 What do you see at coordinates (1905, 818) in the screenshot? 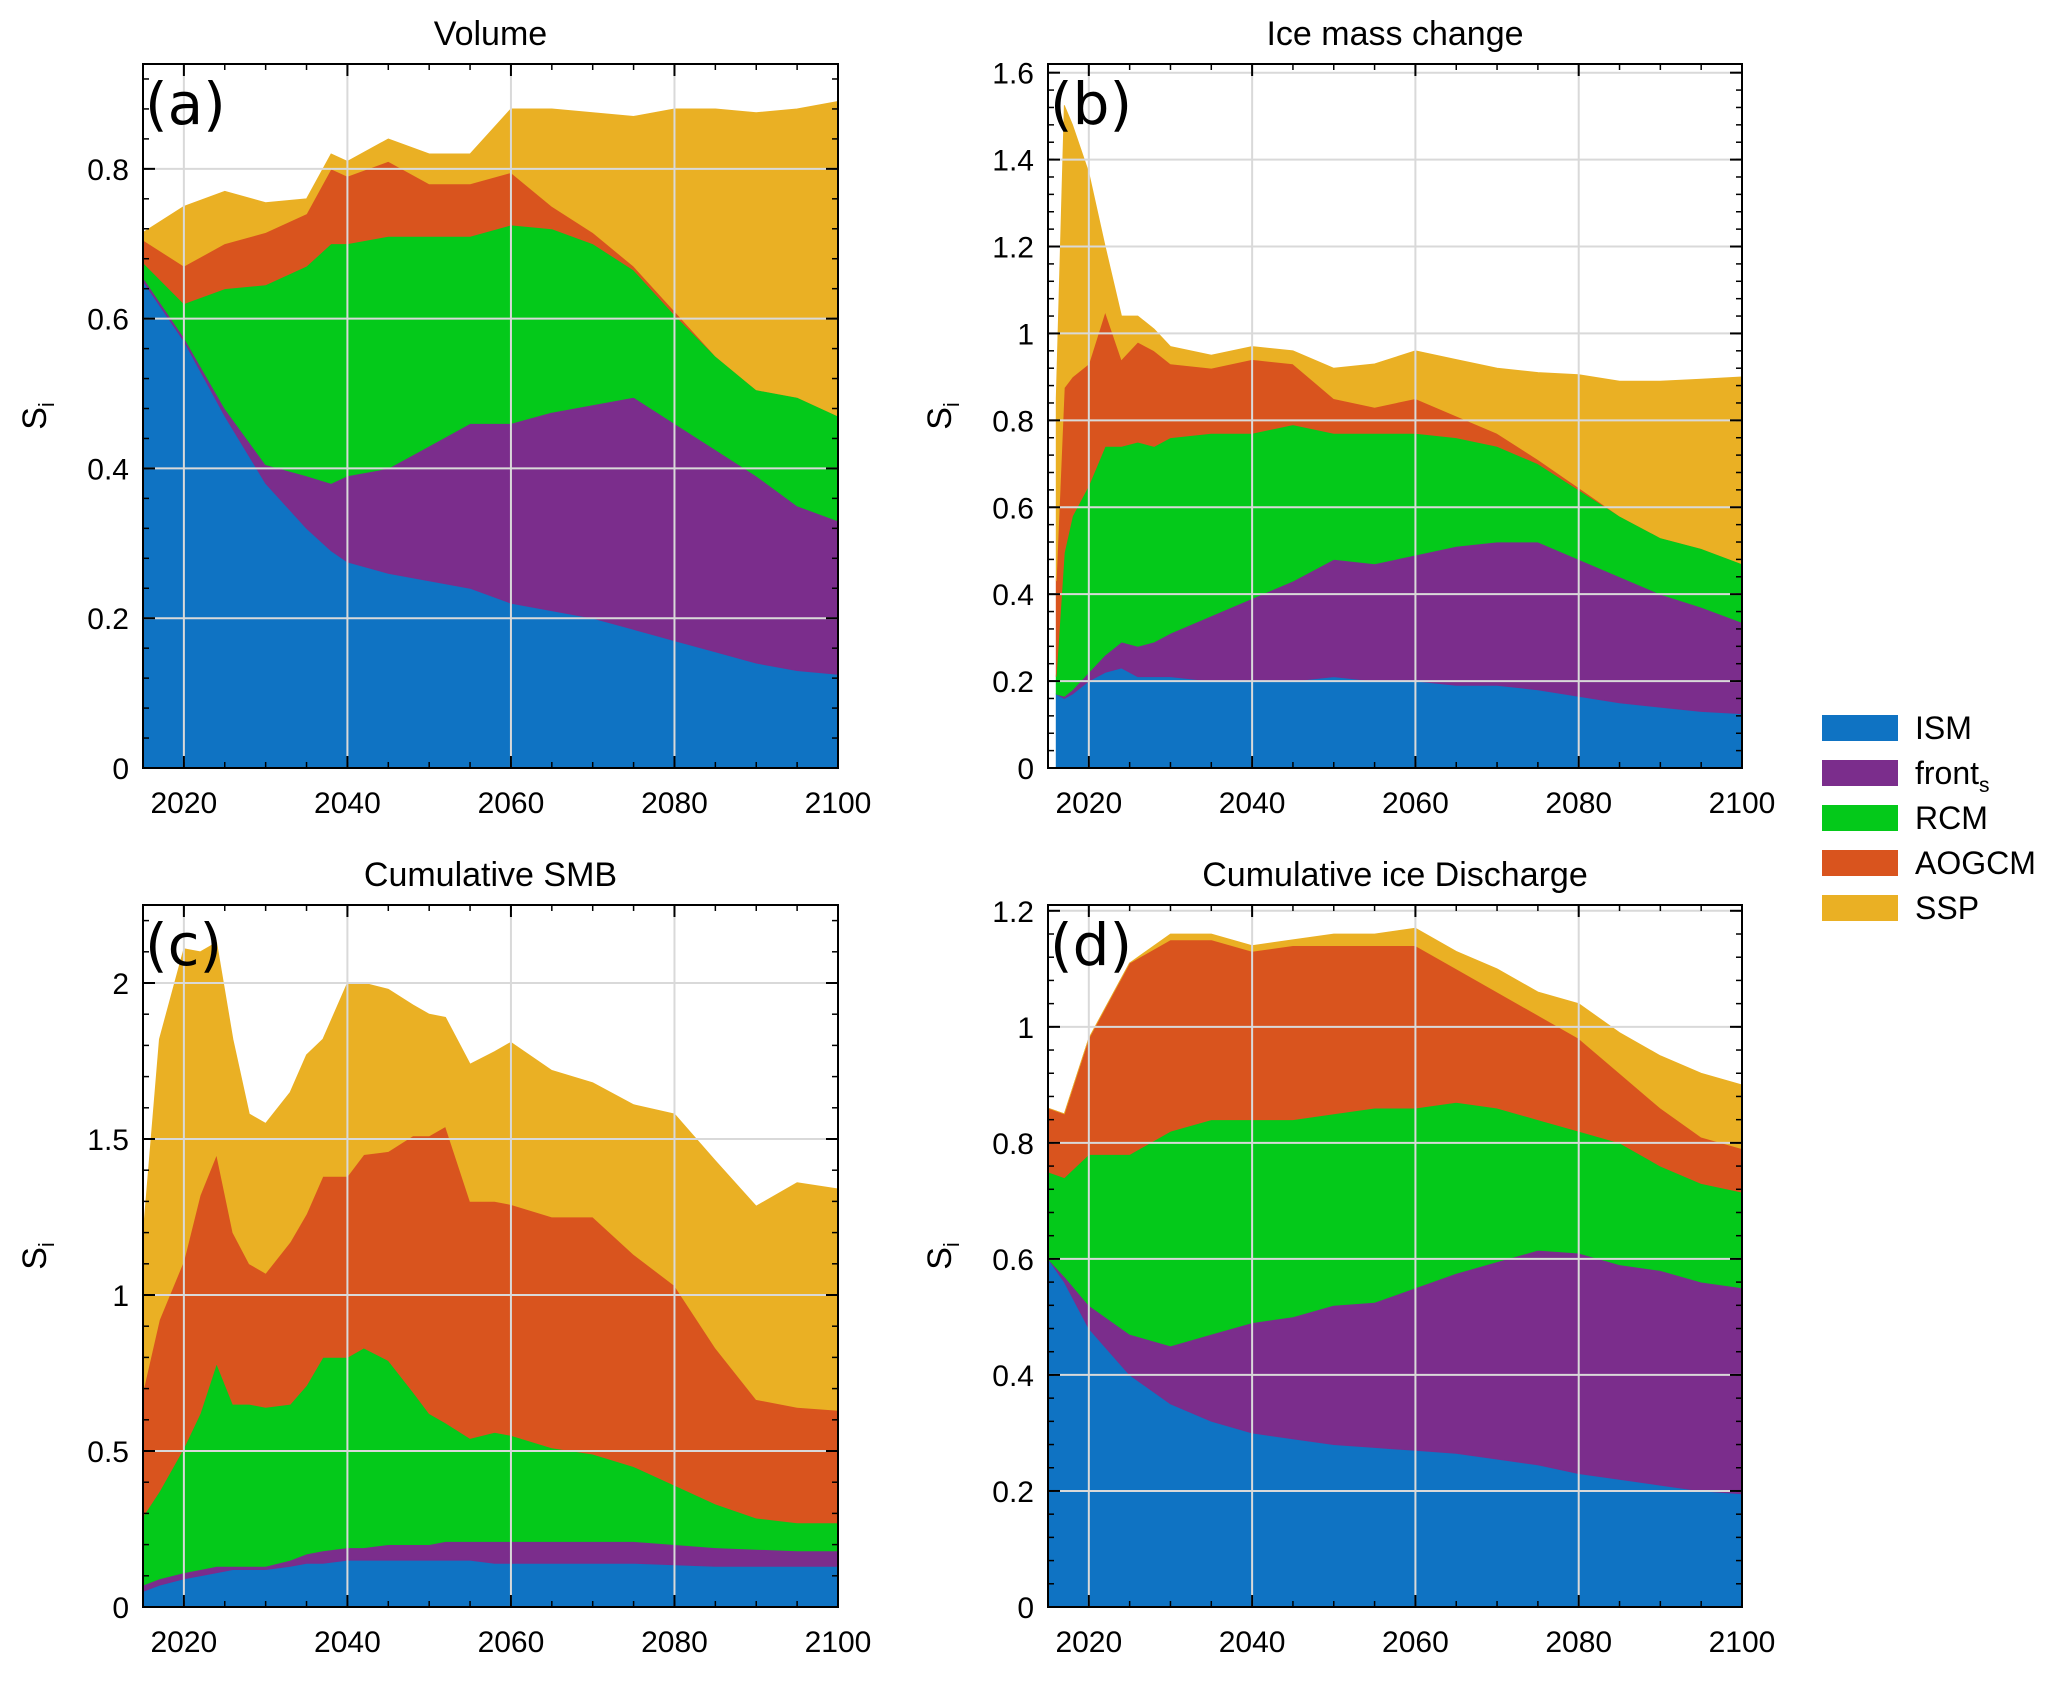
I see `legend-item-rcm: RCM` at bounding box center [1905, 818].